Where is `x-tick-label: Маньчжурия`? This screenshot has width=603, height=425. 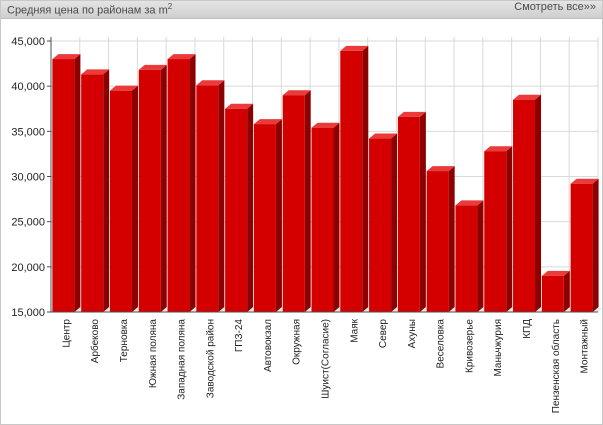
x-tick-label: Маньчжурия is located at coordinates (498, 348).